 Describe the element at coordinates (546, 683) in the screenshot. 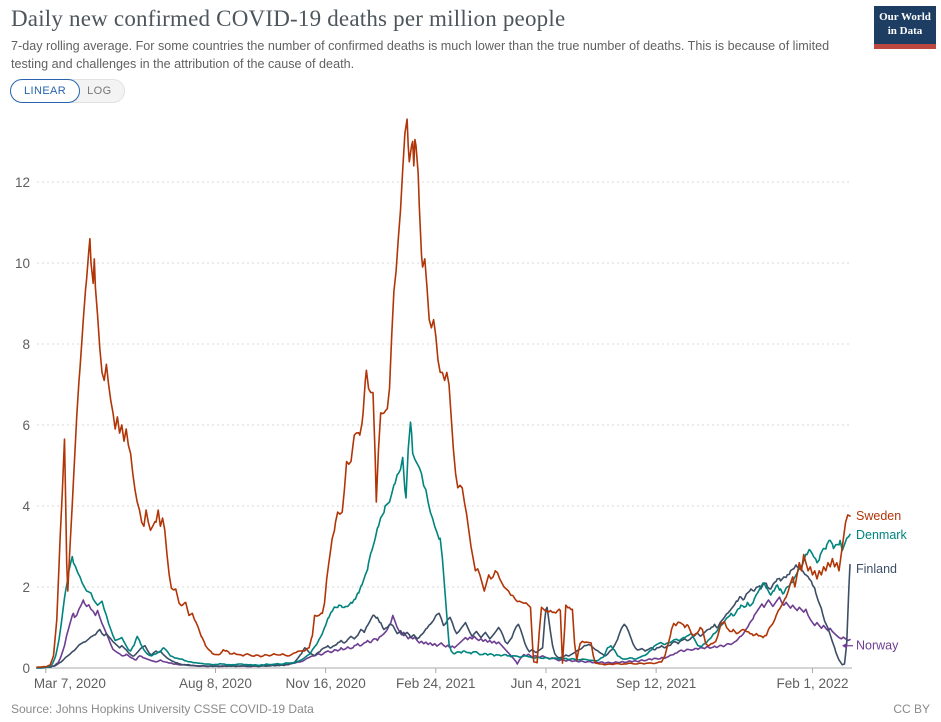

I see `x-axis-tick-label: Jun 4, 2021` at that location.